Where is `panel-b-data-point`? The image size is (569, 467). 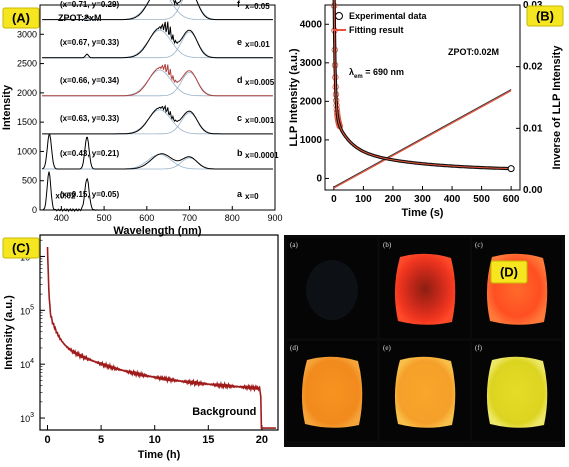 panel-b-data-point is located at coordinates (511, 169).